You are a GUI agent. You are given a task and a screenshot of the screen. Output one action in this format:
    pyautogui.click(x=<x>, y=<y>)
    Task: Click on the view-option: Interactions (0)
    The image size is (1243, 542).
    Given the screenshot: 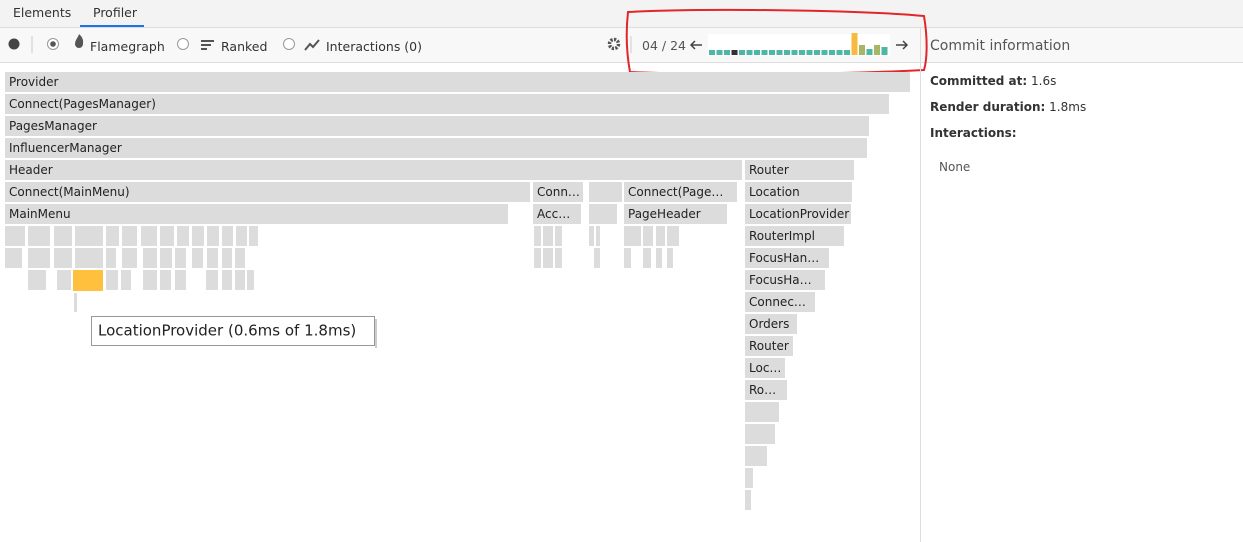 What is the action you would take?
    pyautogui.click(x=374, y=46)
    